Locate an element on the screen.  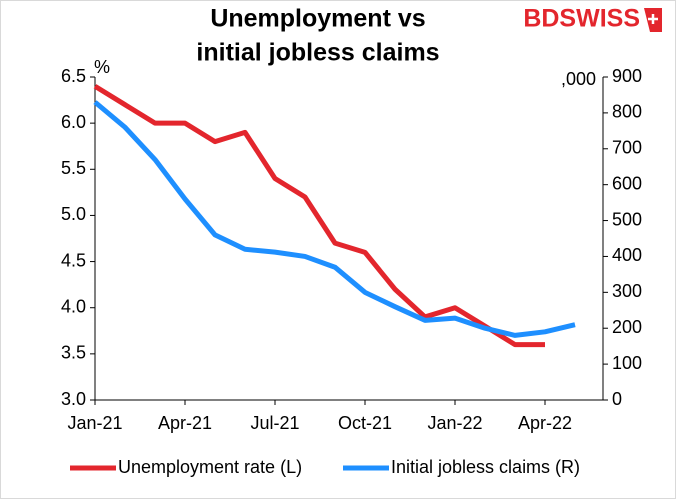
y2-tick-label: 900 is located at coordinates (627, 76).